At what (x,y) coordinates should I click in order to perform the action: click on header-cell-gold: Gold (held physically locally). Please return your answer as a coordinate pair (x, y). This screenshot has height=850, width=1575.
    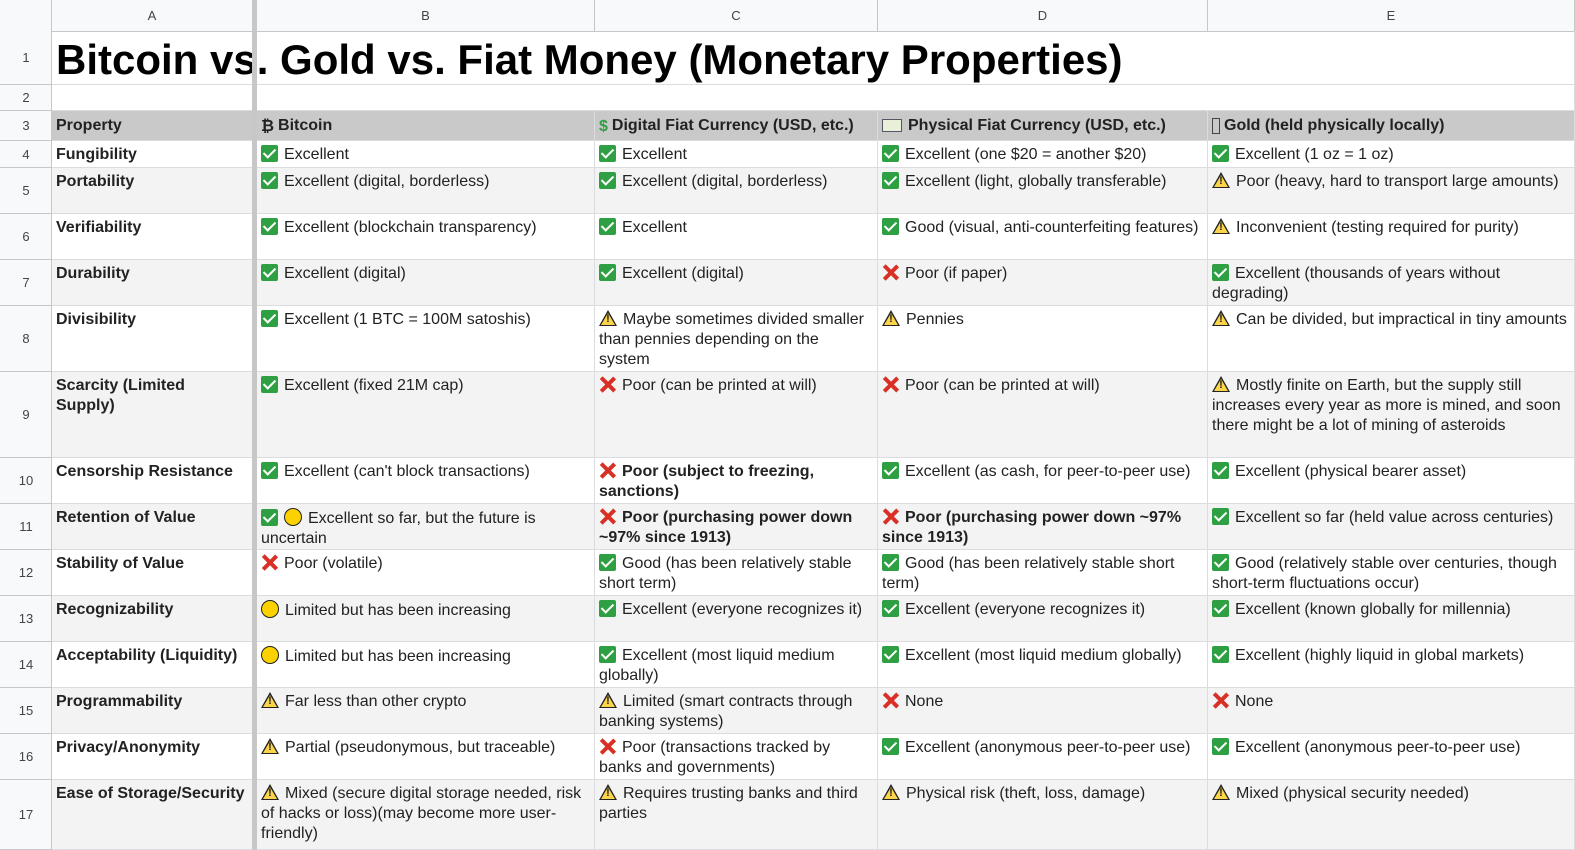
    Looking at the image, I should click on (1391, 125).